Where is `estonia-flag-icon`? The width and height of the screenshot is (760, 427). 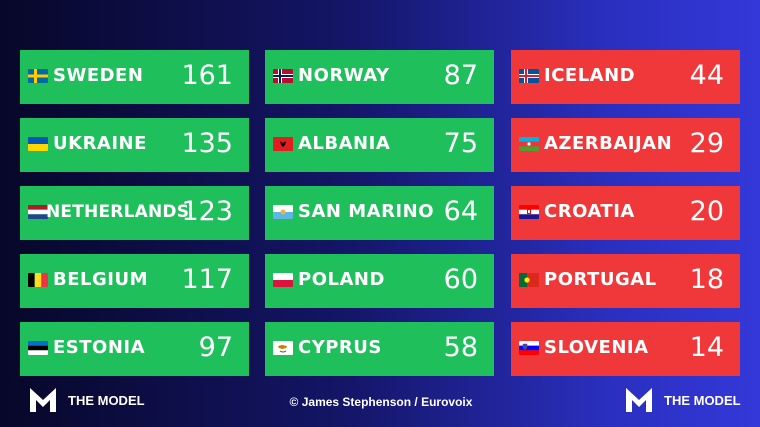 estonia-flag-icon is located at coordinates (38, 348).